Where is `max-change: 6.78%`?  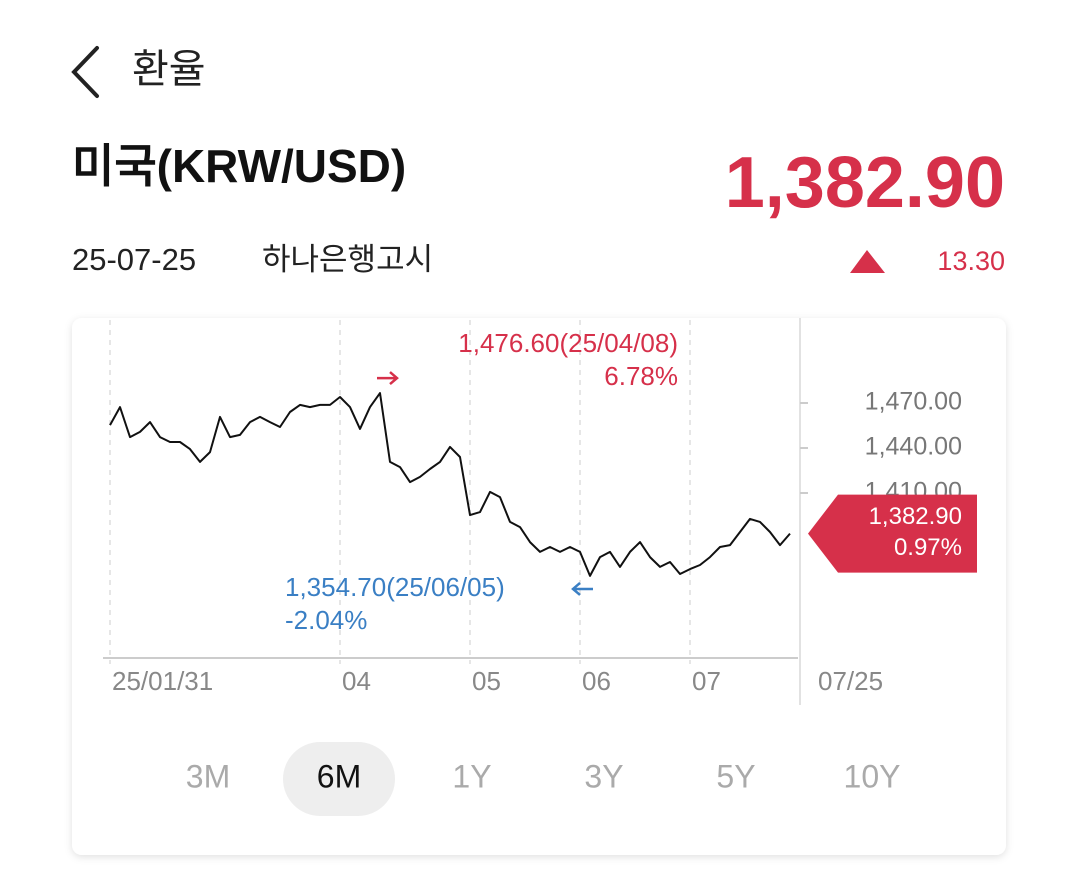
max-change: 6.78% is located at coordinates (641, 376).